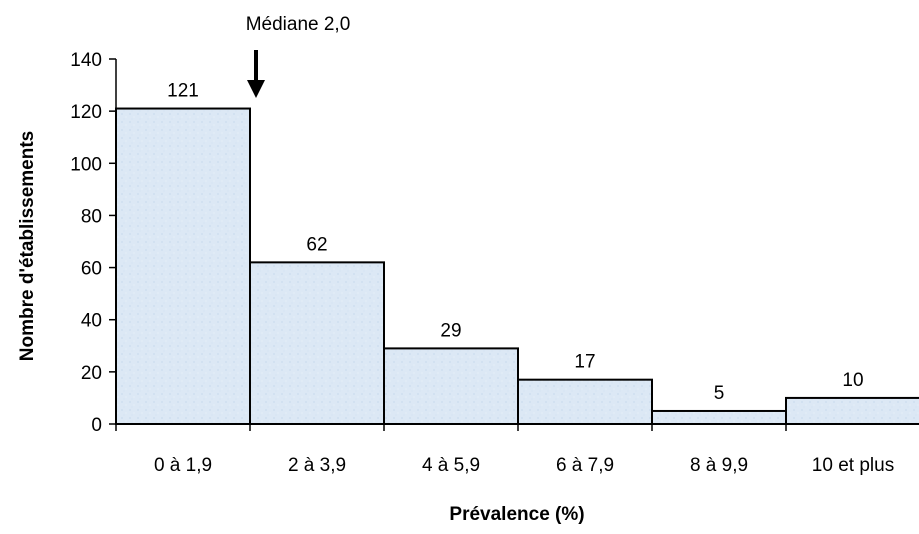  What do you see at coordinates (584, 362) in the screenshot?
I see `data-label-4: 17` at bounding box center [584, 362].